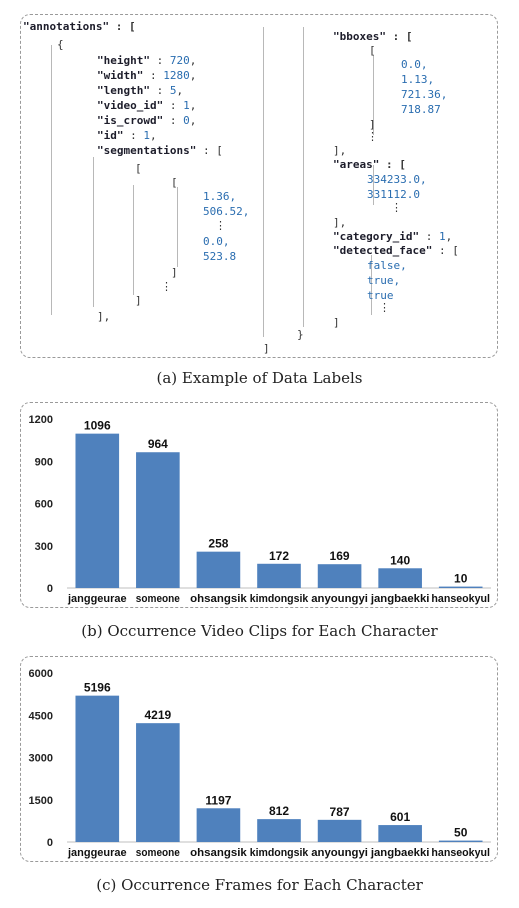  What do you see at coordinates (259, 378) in the screenshot?
I see `caption-a: (a) Example of Data Labels` at bounding box center [259, 378].